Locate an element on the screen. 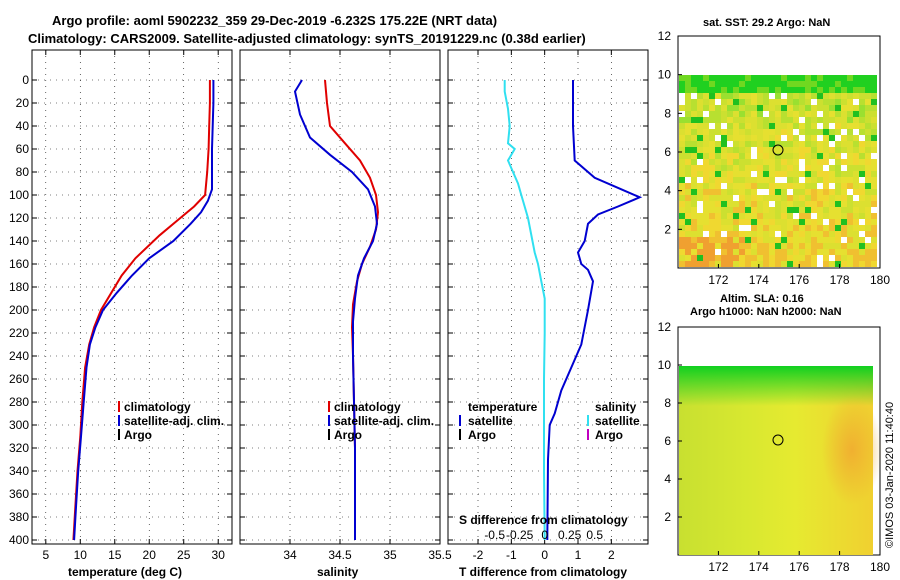 Image resolution: width=900 pixels, height=580 pixels. x-tick-label: 35.5 is located at coordinates (440, 555).